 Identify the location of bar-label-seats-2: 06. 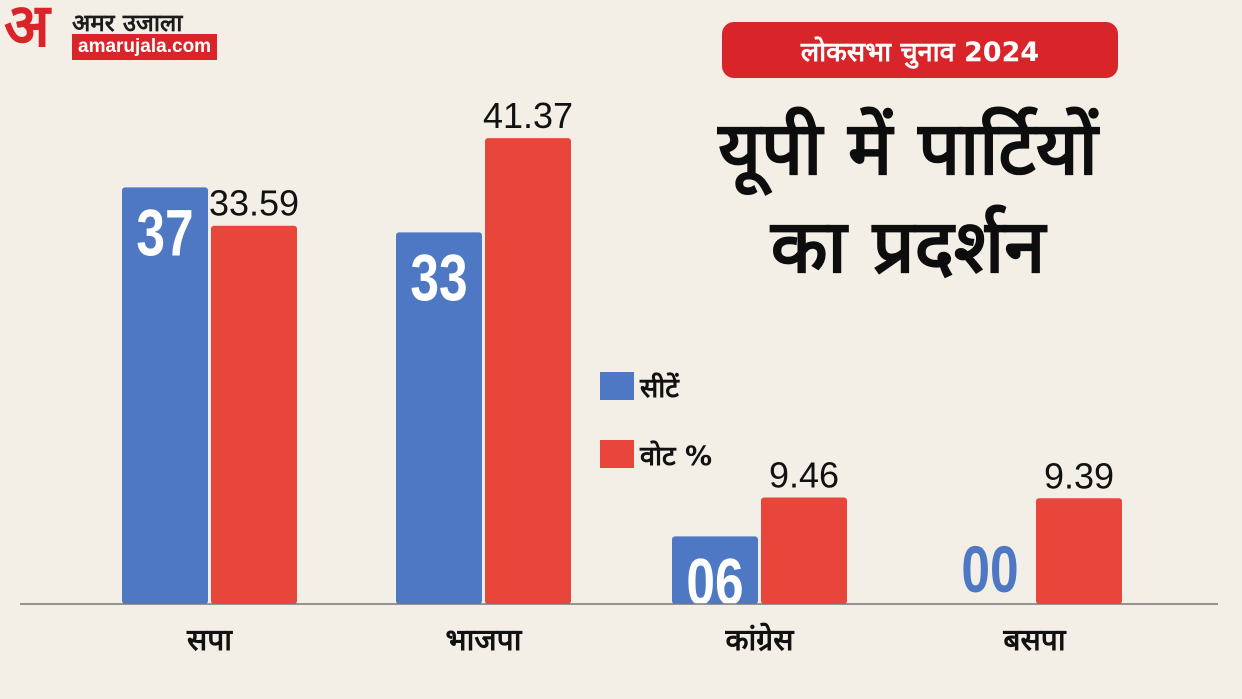
(714, 581).